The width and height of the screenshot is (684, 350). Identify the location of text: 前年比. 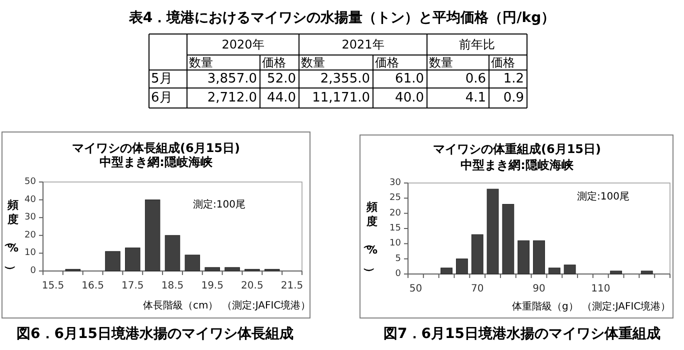
(477, 45).